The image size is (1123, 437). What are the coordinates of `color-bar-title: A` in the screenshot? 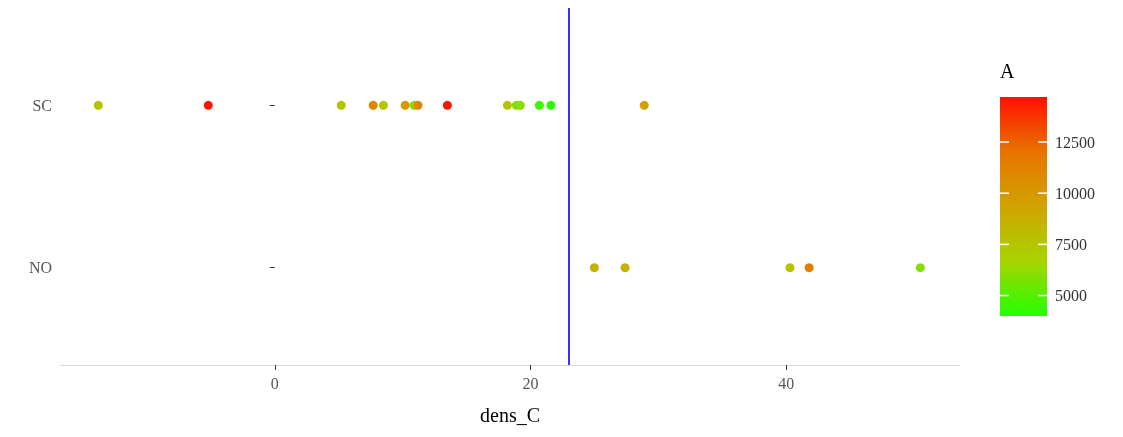 It's located at (1007, 71).